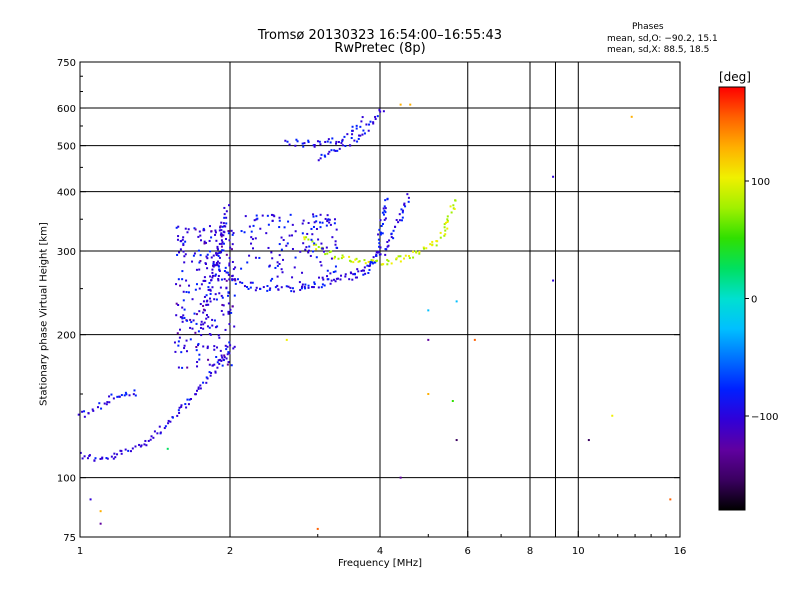  I want to click on colorbar-tick-label: 100, so click(760, 182).